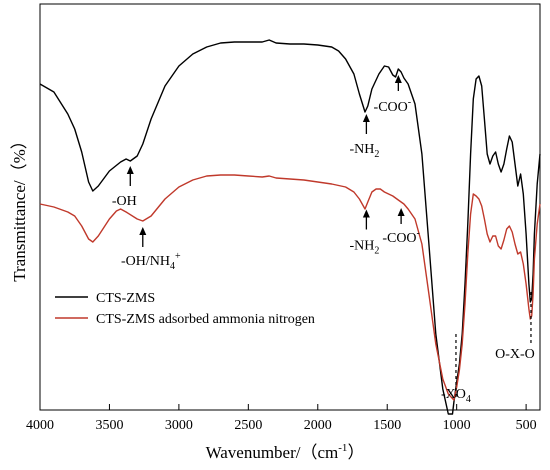 Image resolution: width=550 pixels, height=470 pixels. Describe the element at coordinates (457, 425) in the screenshot. I see `x-tick-label: 1000` at that location.